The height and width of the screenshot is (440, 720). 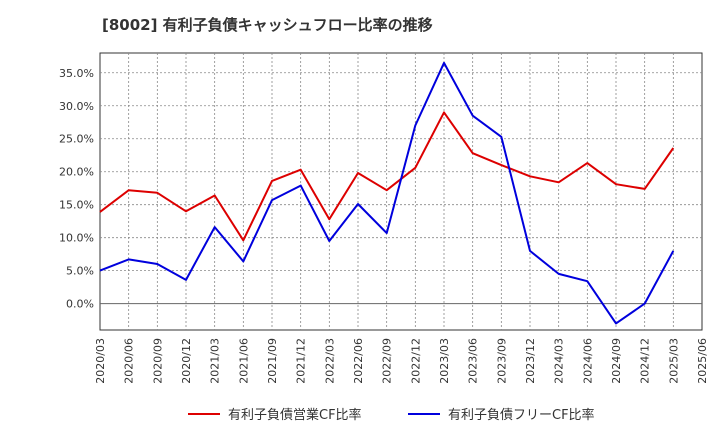 What do you see at coordinates (76, 172) in the screenshot?
I see `y-tick-label: 20.0%` at bounding box center [76, 172].